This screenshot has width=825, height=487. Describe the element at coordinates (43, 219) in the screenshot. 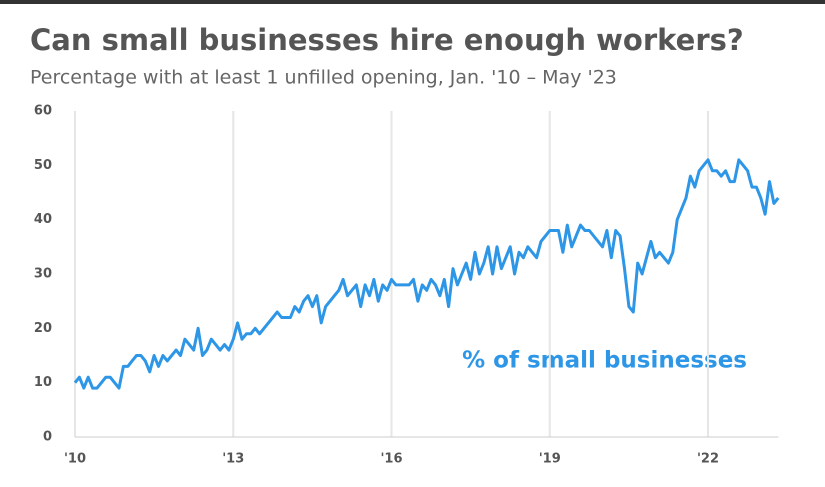

I see `y-tick-label: 40` at that location.